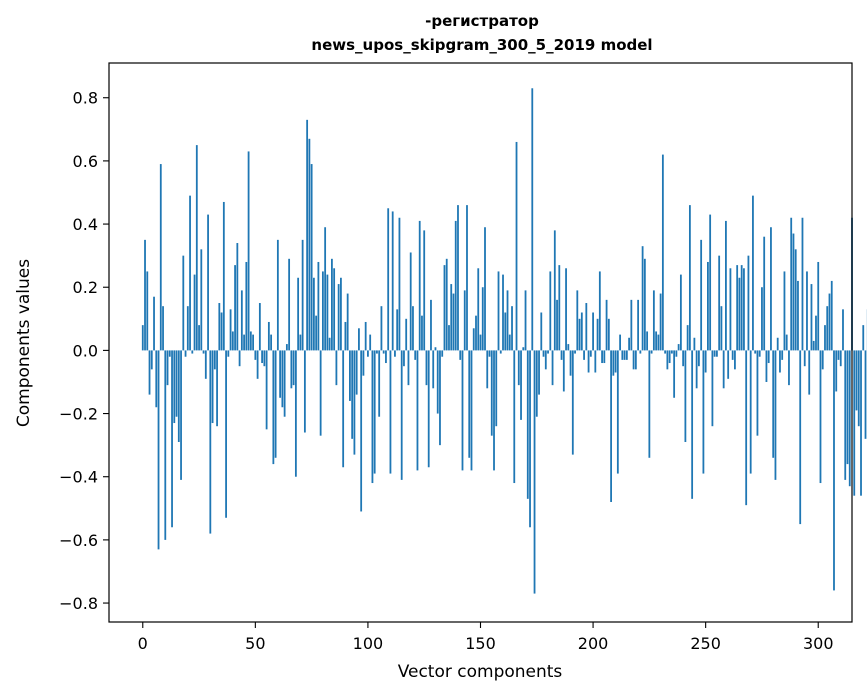 This screenshot has height=696, width=867. I want to click on x-tick-label: 50, so click(255, 643).